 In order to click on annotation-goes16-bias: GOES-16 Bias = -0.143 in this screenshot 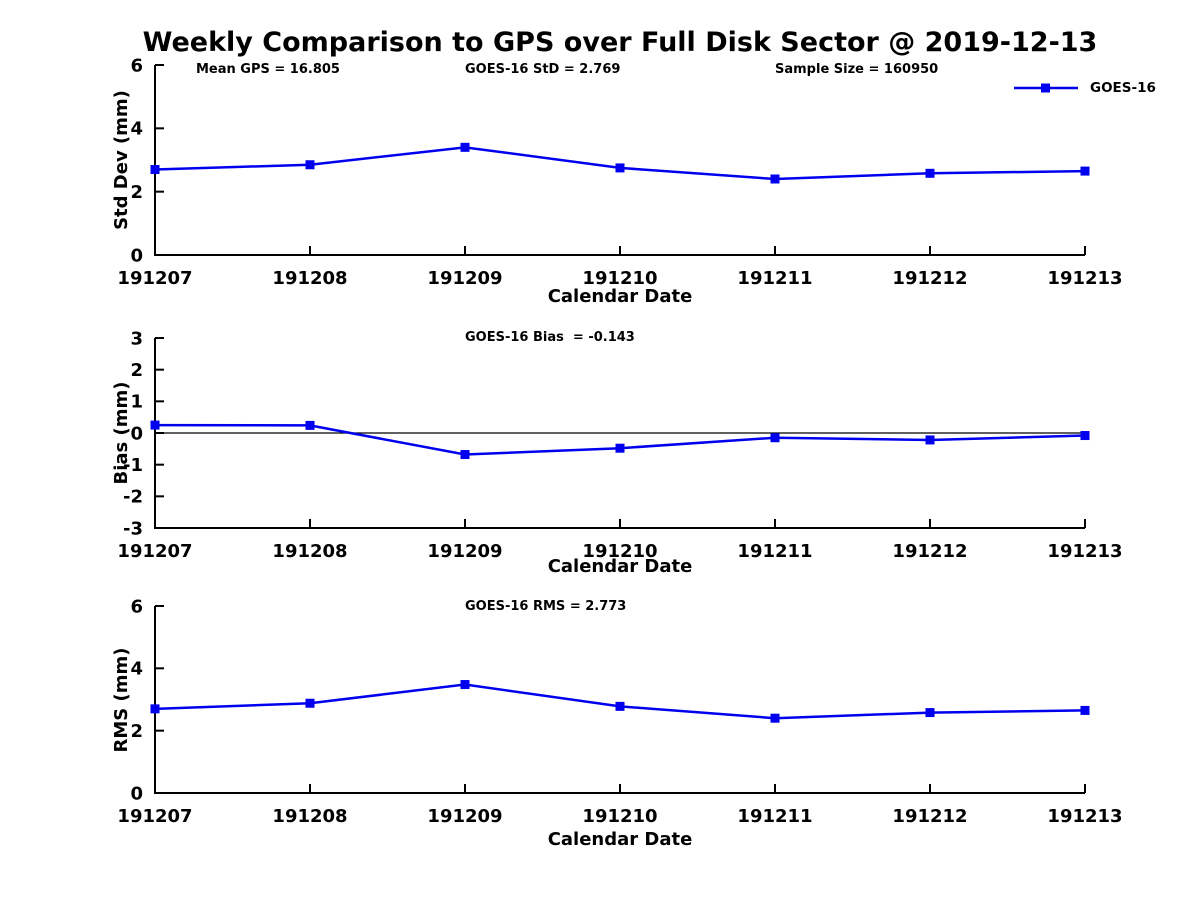, I will do `click(550, 337)`.